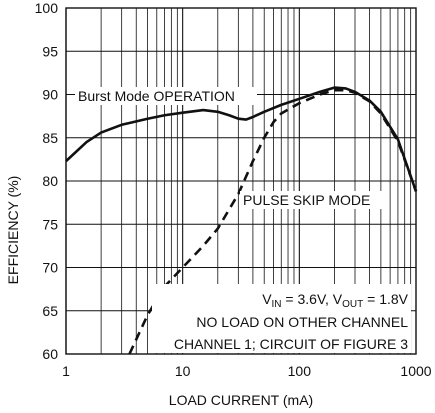 Image resolution: width=435 pixels, height=413 pixels. I want to click on conditions-line-1: VIN = 3.6V, VOUT = 1.8V, so click(335, 300).